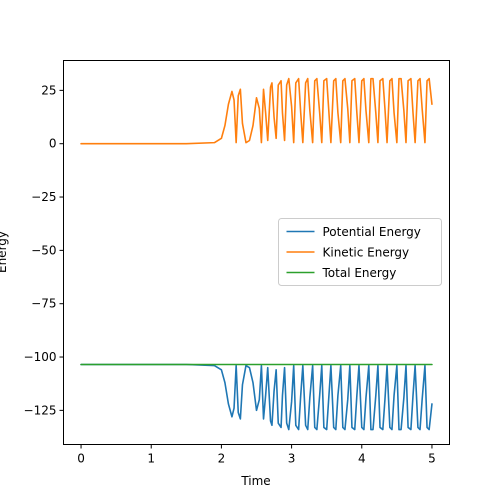 This screenshot has width=500, height=504. I want to click on y-tick-label: 25, so click(48, 90).